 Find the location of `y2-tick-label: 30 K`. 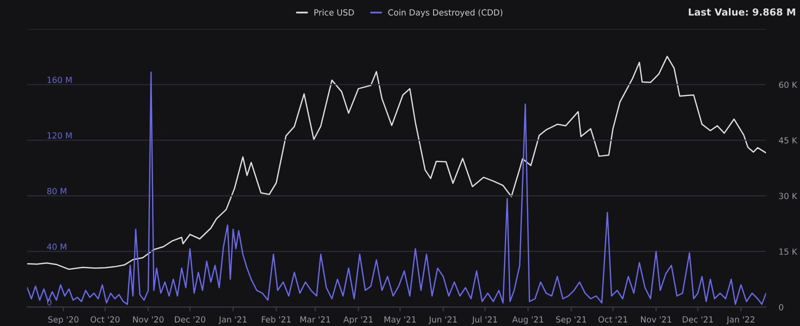

y2-tick-label: 30 K is located at coordinates (788, 196).